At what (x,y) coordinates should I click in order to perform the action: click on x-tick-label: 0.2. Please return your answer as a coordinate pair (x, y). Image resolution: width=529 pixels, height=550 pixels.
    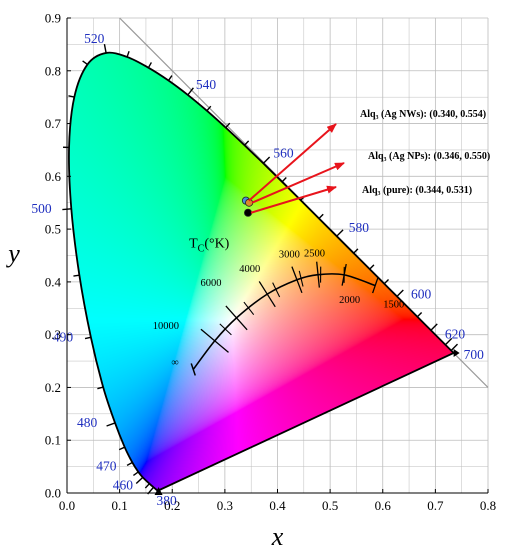
    Looking at the image, I should click on (172, 505).